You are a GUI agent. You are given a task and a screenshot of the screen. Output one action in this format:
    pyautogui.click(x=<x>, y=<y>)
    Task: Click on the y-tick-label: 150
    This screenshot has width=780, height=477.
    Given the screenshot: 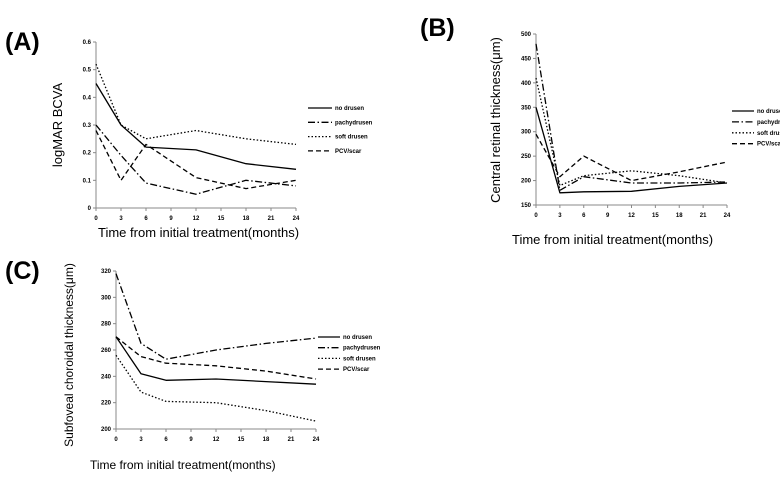 What is the action you would take?
    pyautogui.click(x=526, y=206)
    